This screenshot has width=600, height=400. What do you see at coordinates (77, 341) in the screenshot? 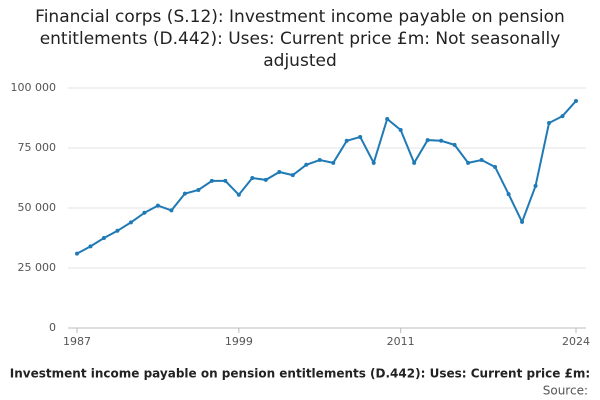
I see `x-tick-label: 1987` at bounding box center [77, 341].